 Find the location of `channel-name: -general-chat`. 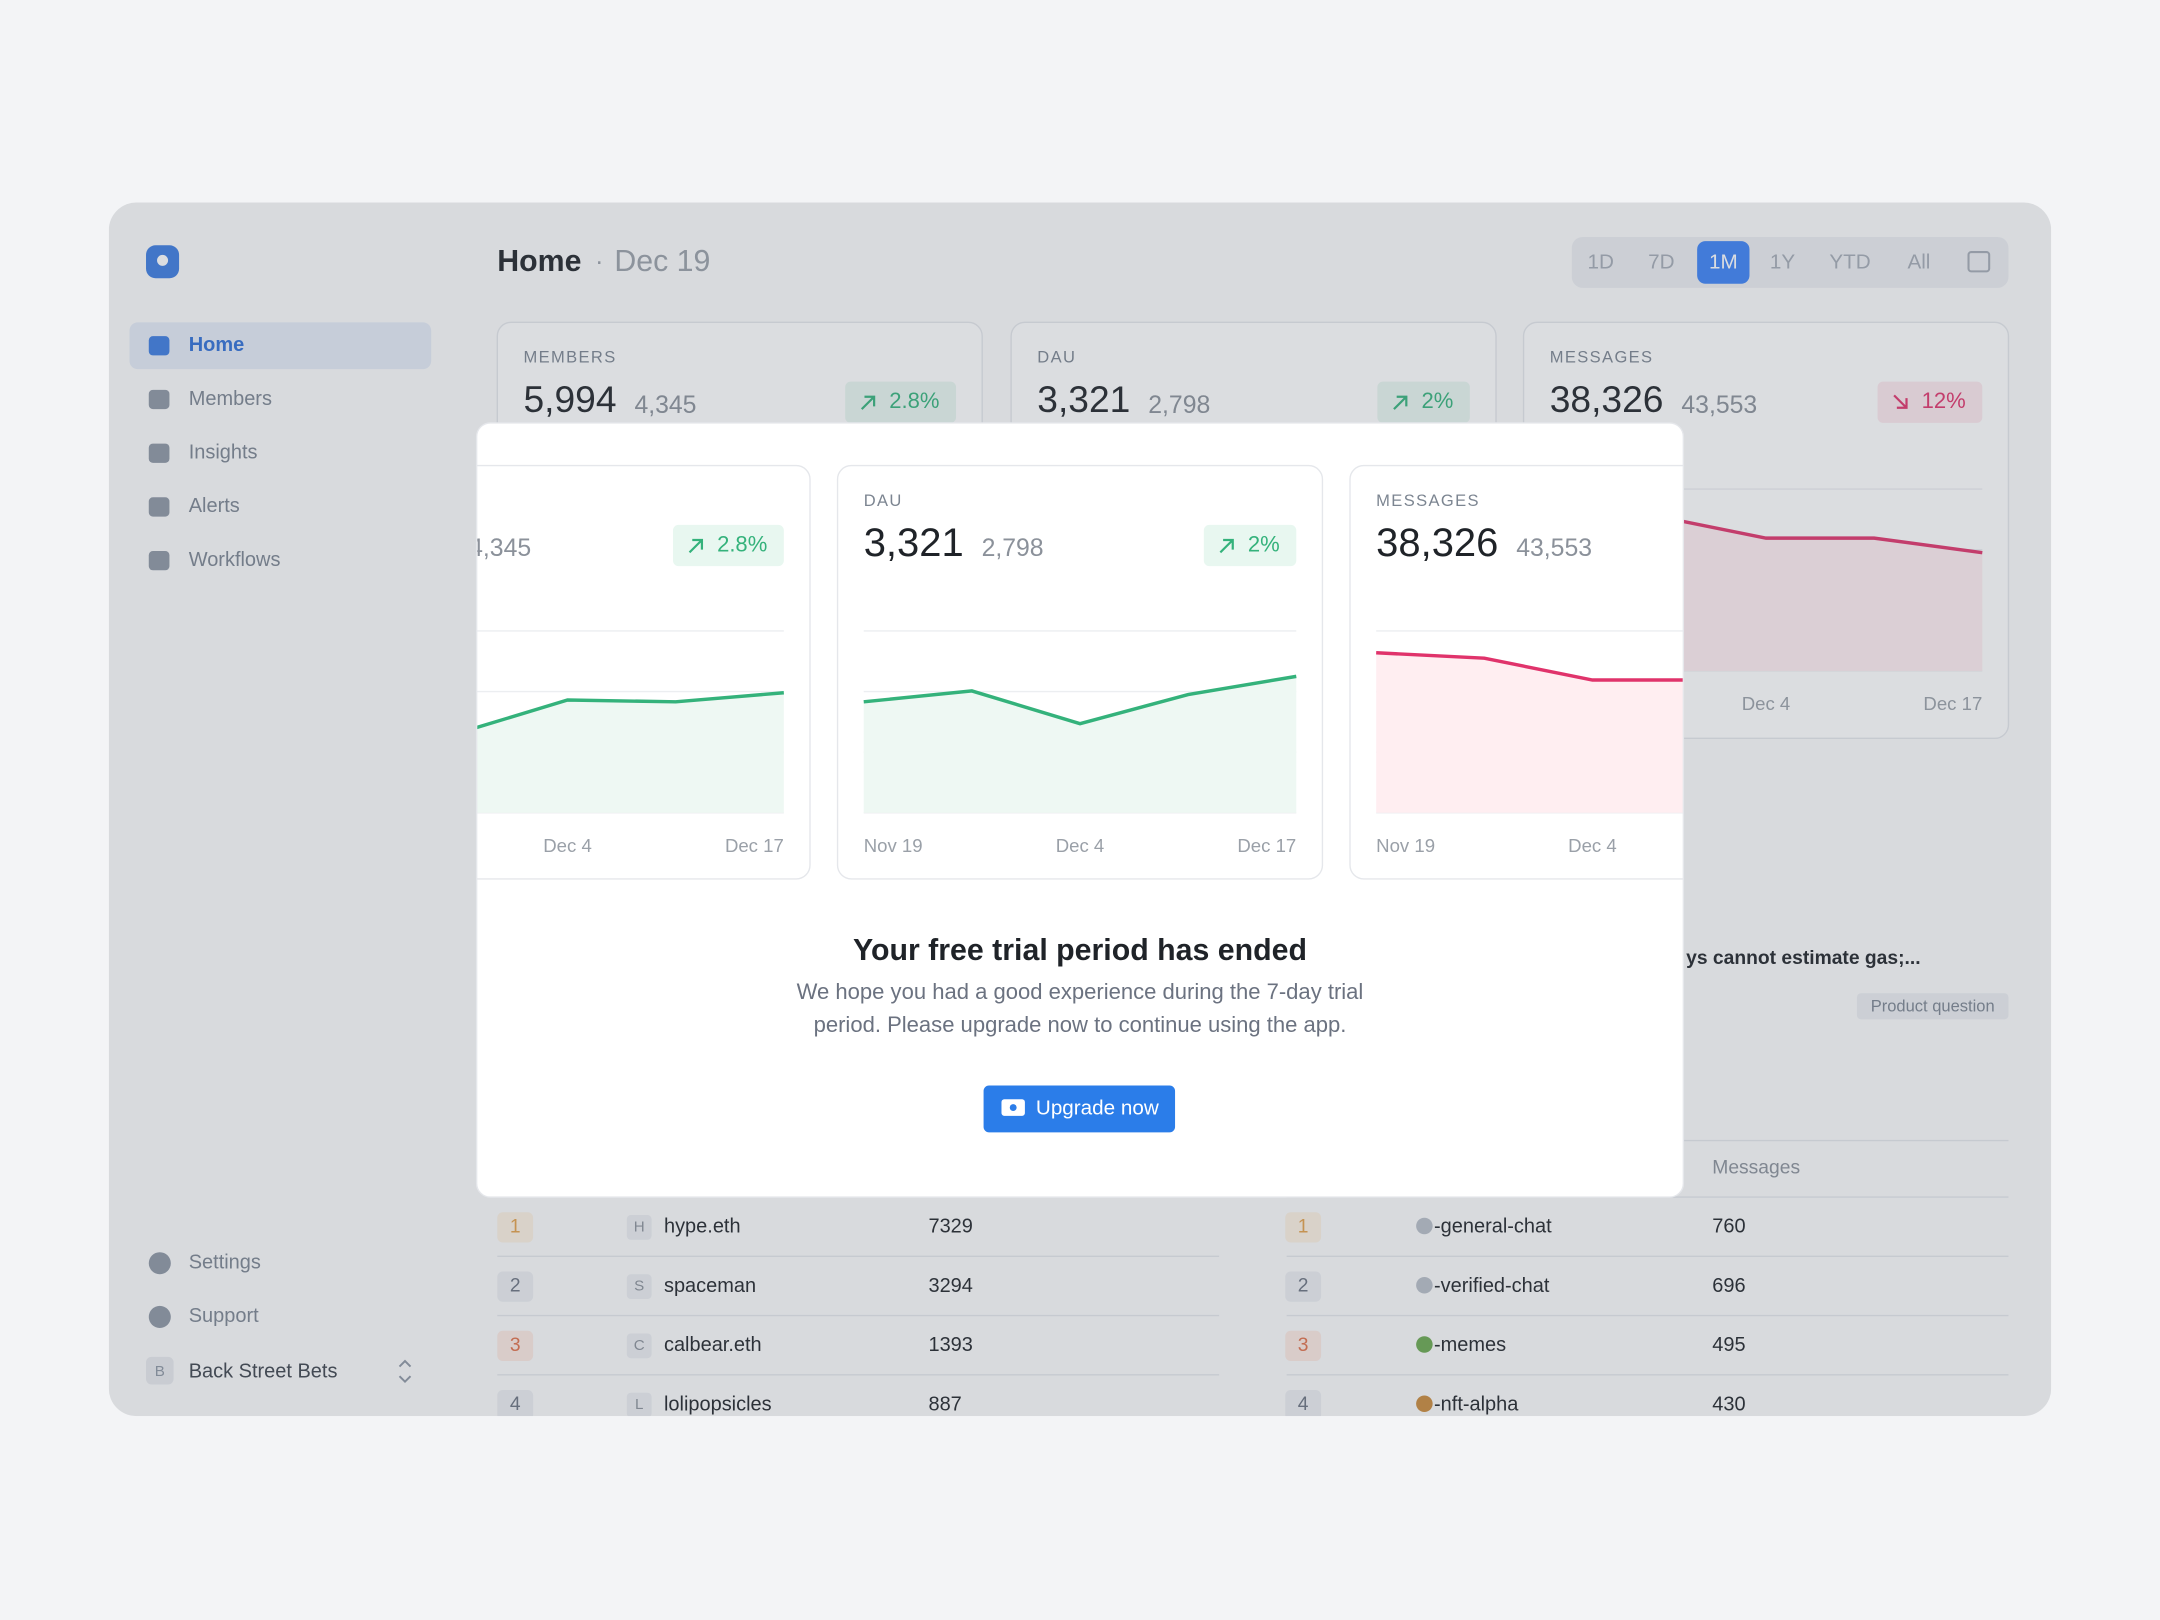

channel-name: -general-chat is located at coordinates (1493, 1227).